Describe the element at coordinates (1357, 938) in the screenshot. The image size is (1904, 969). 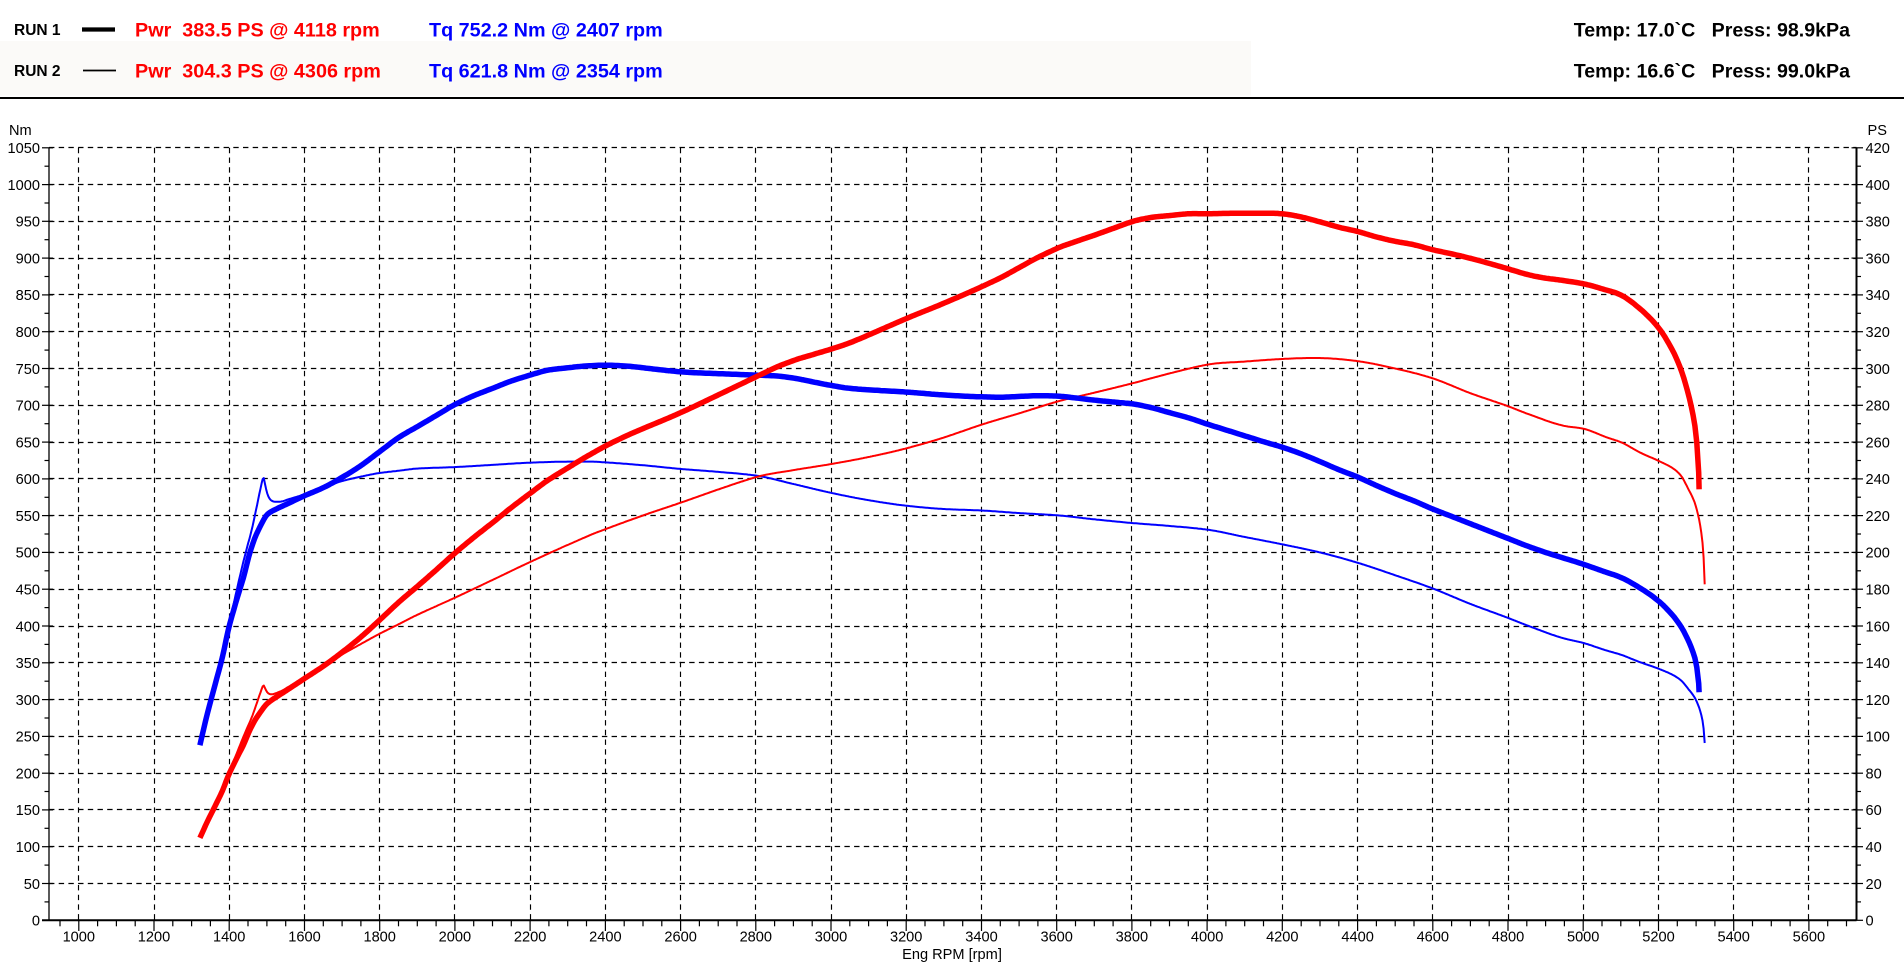
I see `svg-text: 4400` at that location.